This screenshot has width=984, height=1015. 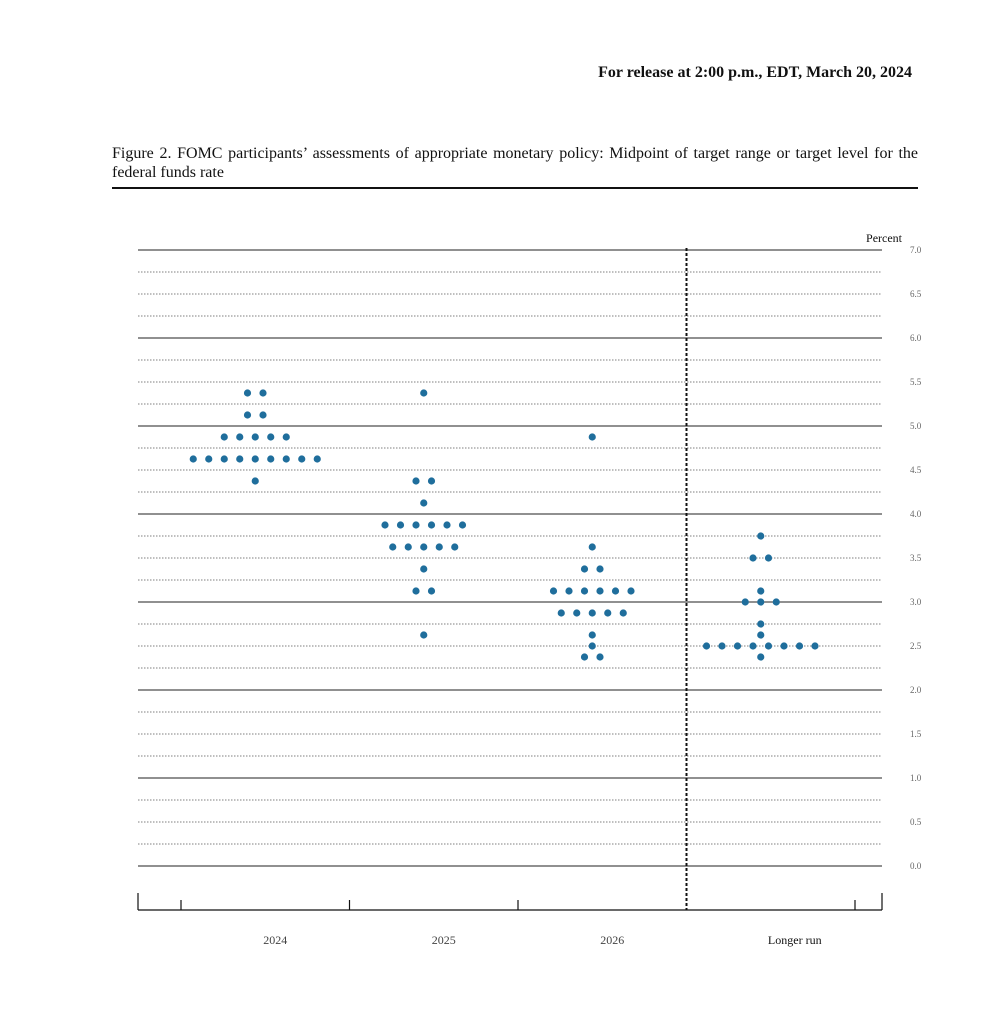 I want to click on y-tick-label: 5.0, so click(x=916, y=426).